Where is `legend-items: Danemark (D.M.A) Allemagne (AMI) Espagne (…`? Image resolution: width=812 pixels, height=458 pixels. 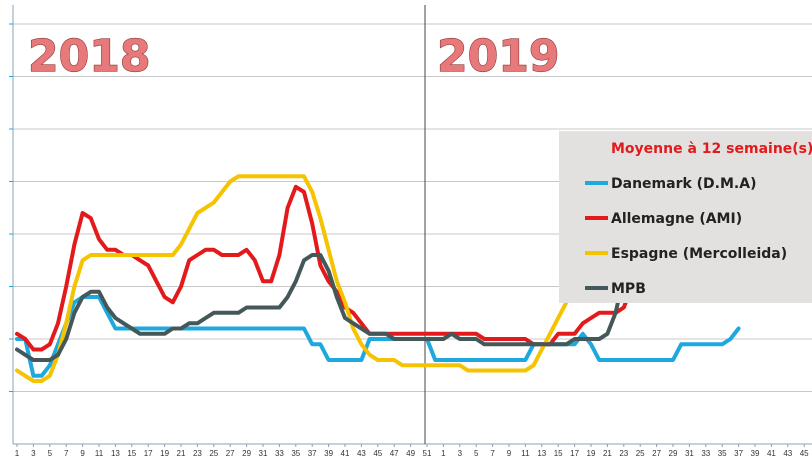
legend-items: Danemark (D.M.A) Allemagne (AMI) Espagne (… is located at coordinates (686, 236).